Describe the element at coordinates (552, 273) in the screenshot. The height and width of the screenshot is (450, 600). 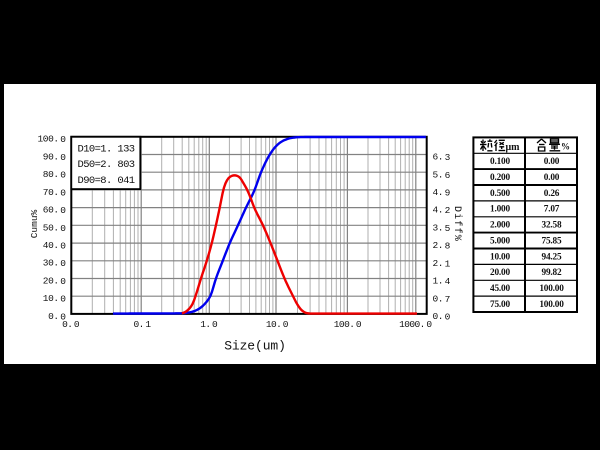
I see `svg-text: 99.82` at that location.